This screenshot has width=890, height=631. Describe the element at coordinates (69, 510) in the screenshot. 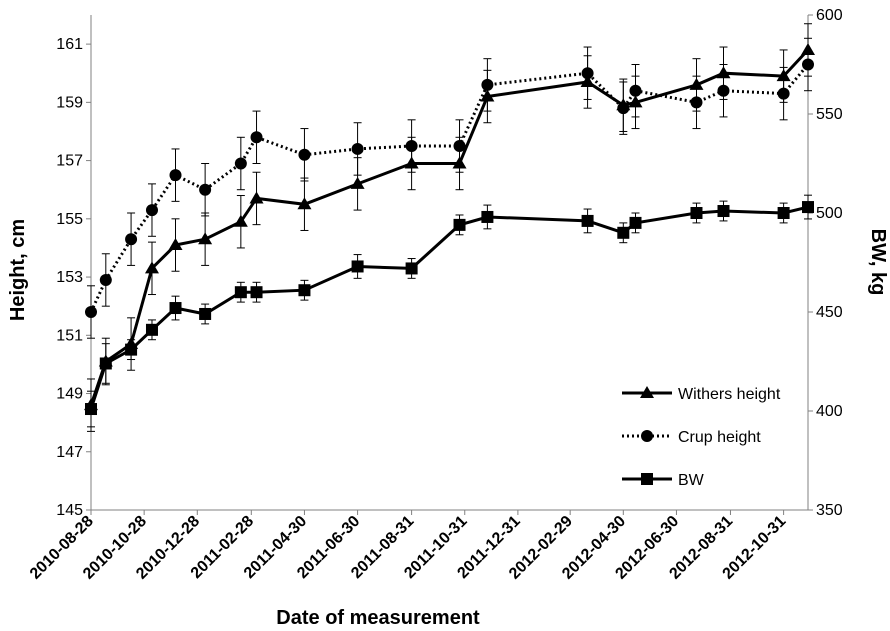

I see `y-left-tick-label: 145` at that location.